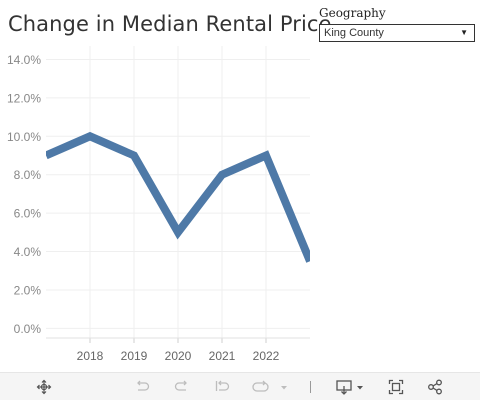 Image resolution: width=480 pixels, height=400 pixels. I want to click on x-axis: 2018 2019 2020 2021 2022, so click(178, 350).